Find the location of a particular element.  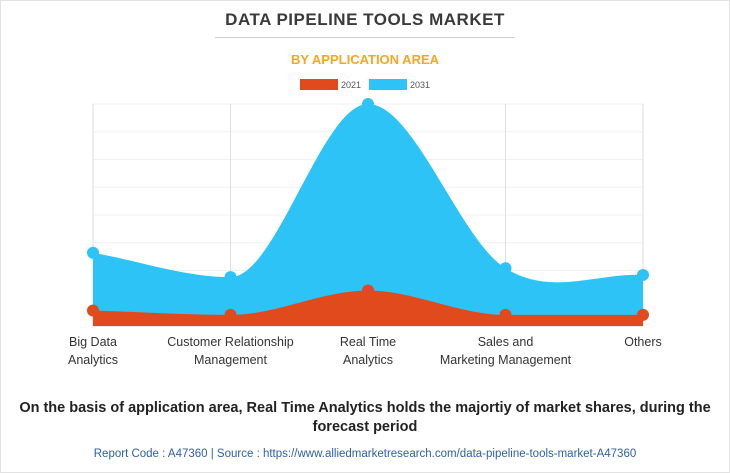

legend-item-2021: 2021 is located at coordinates (330, 84).